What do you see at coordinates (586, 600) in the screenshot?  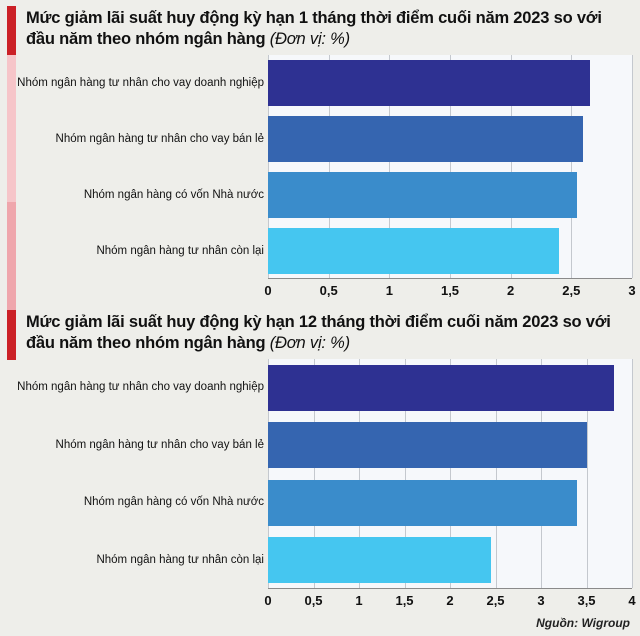 I see `x-tick-label: 3,5` at bounding box center [586, 600].